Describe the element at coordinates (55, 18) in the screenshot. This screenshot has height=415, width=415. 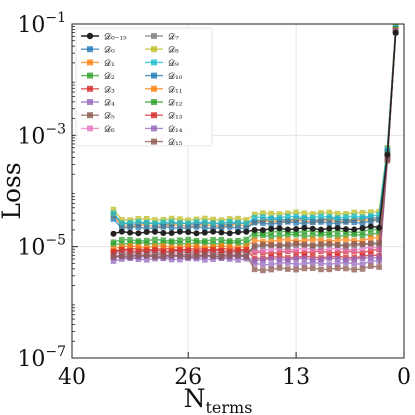
I see `y-tick-exponent: −1` at that location.